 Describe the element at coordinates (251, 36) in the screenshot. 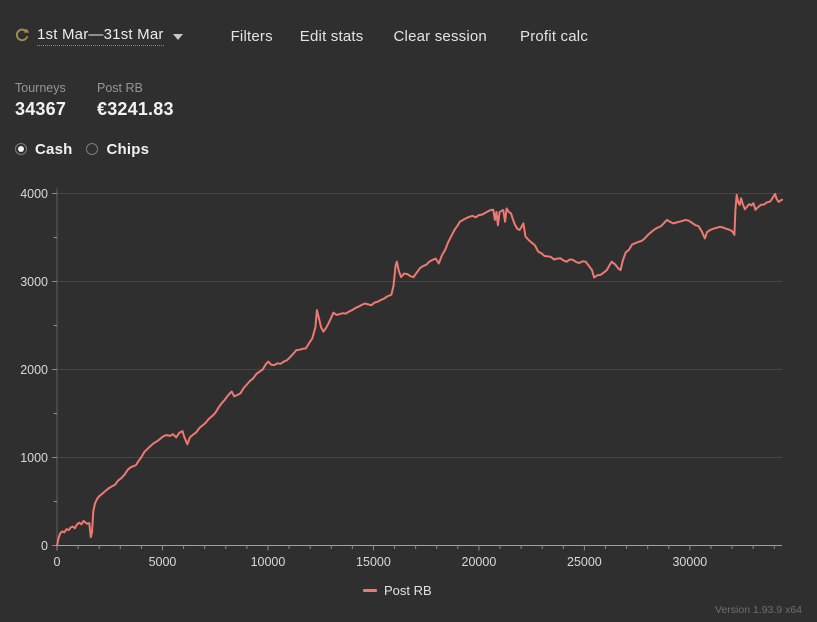

I see `filters-button: Filters` at that location.